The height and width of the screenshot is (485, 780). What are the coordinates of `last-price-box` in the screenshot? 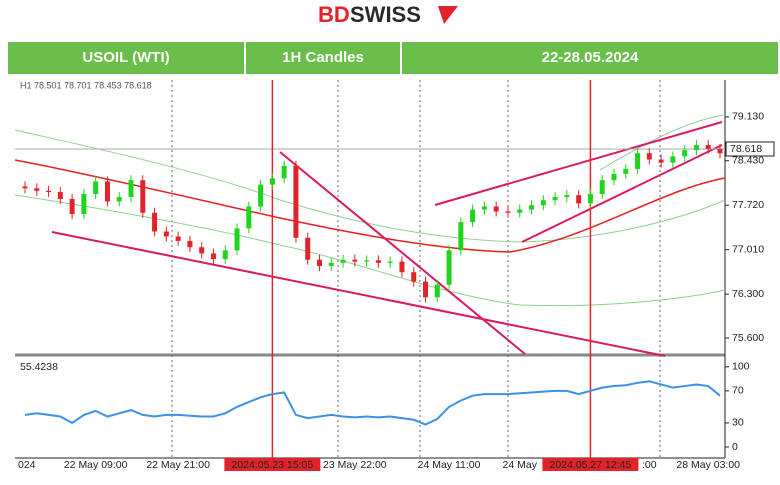 It's located at (750, 149).